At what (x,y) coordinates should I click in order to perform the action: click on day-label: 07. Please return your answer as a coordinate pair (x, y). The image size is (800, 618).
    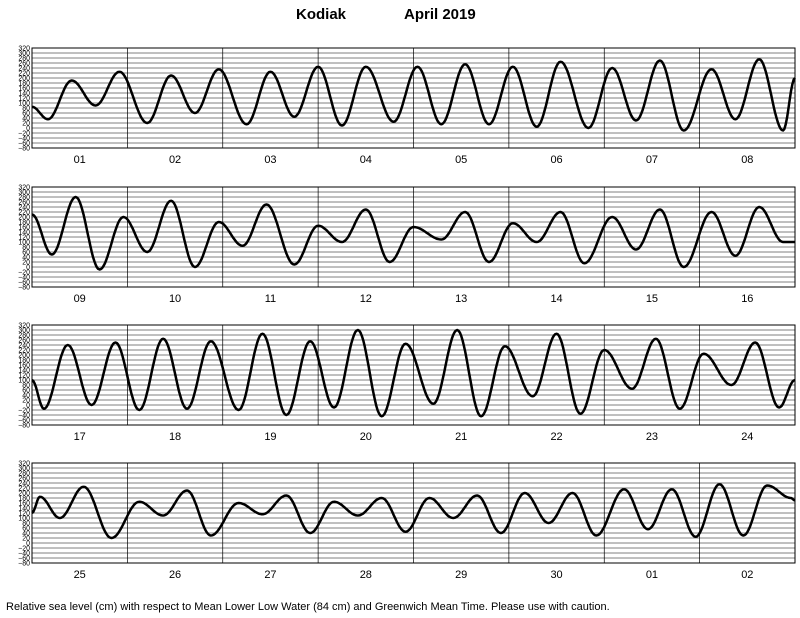
    Looking at the image, I should click on (652, 160).